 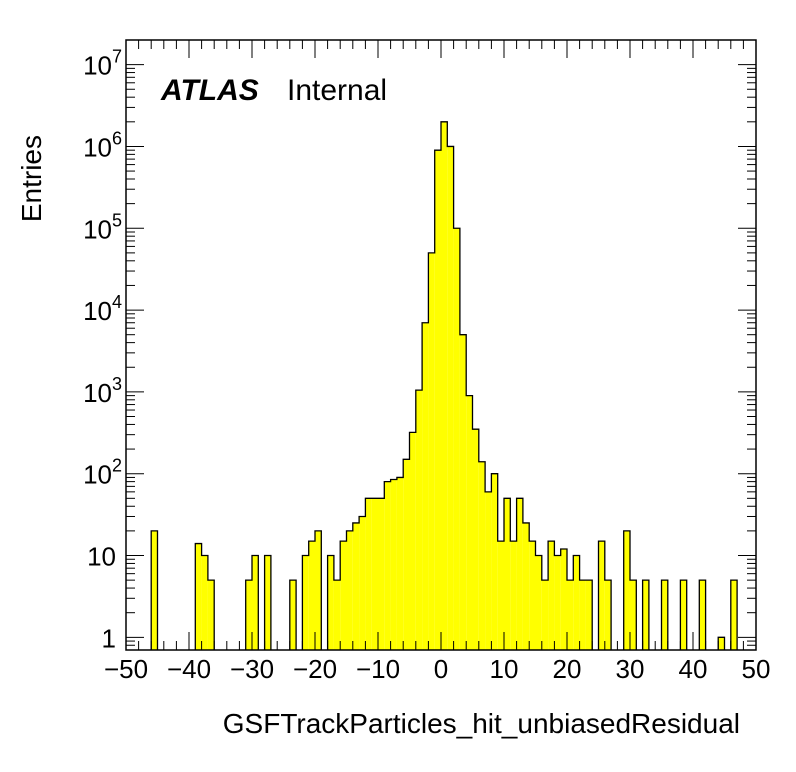 What do you see at coordinates (102, 473) in the screenshot?
I see `y-tick-label: 10²` at bounding box center [102, 473].